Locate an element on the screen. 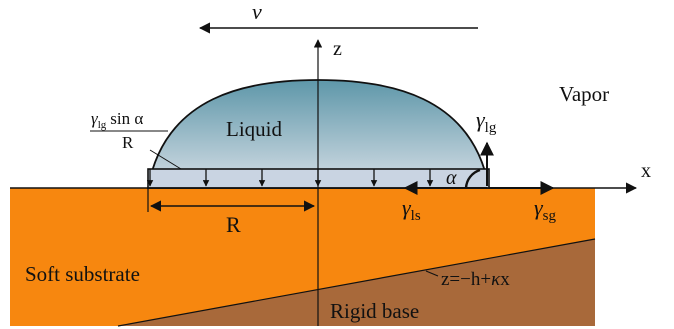  radius-label: R is located at coordinates (233, 224).